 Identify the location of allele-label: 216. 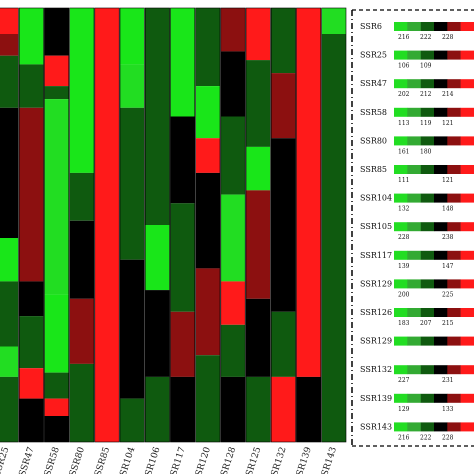
(404, 37).